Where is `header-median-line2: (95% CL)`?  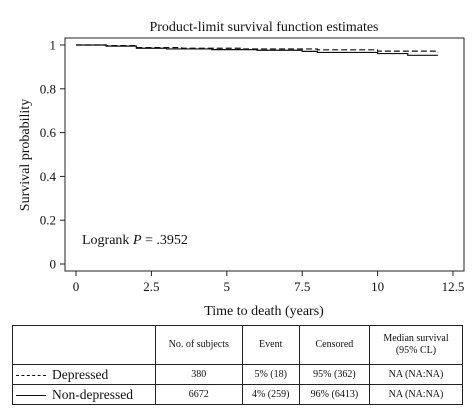 header-median-line2: (95% CL) is located at coordinates (416, 350).